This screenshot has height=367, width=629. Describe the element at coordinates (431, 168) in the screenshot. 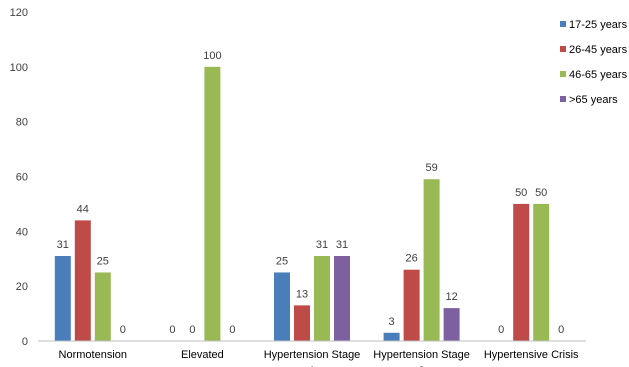

I see `data-label: 59` at that location.